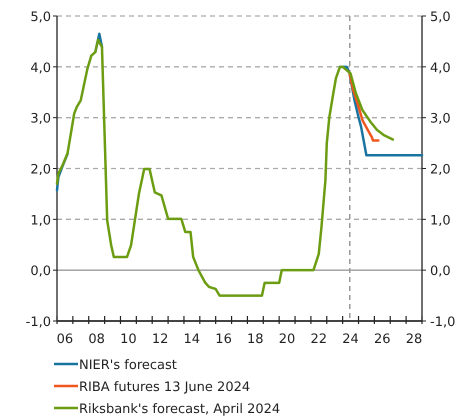  Describe the element at coordinates (40, 119) in the screenshot. I see `y-tick-label: 3,0` at that location.